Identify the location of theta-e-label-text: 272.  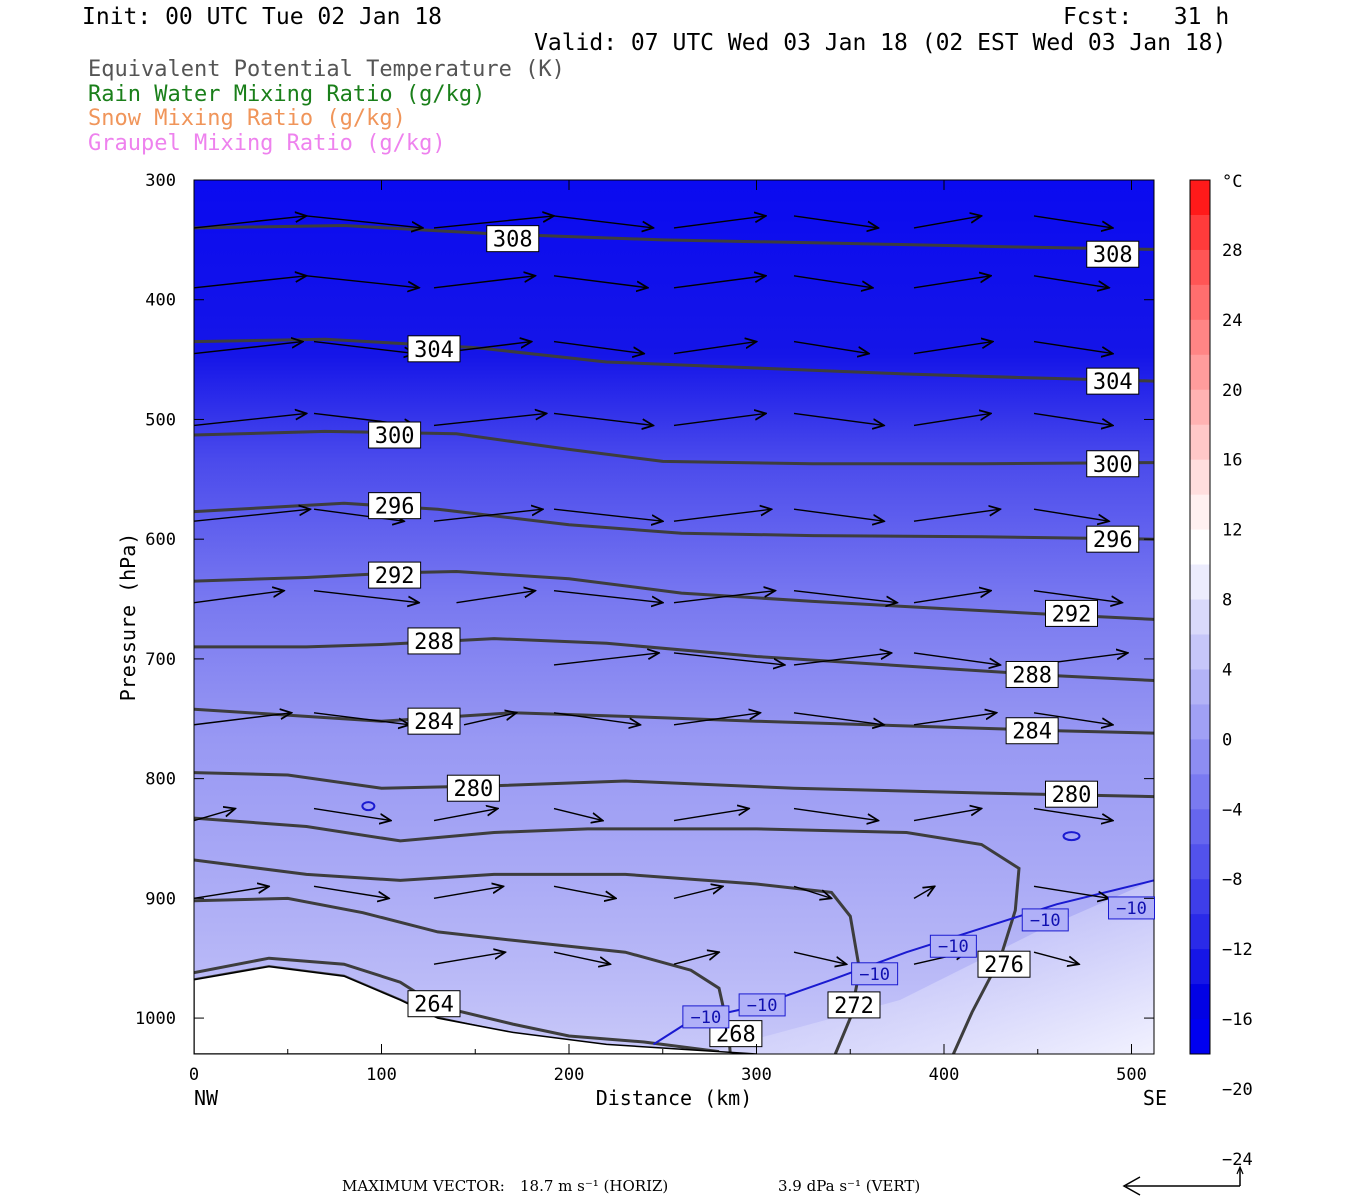
(854, 1006).